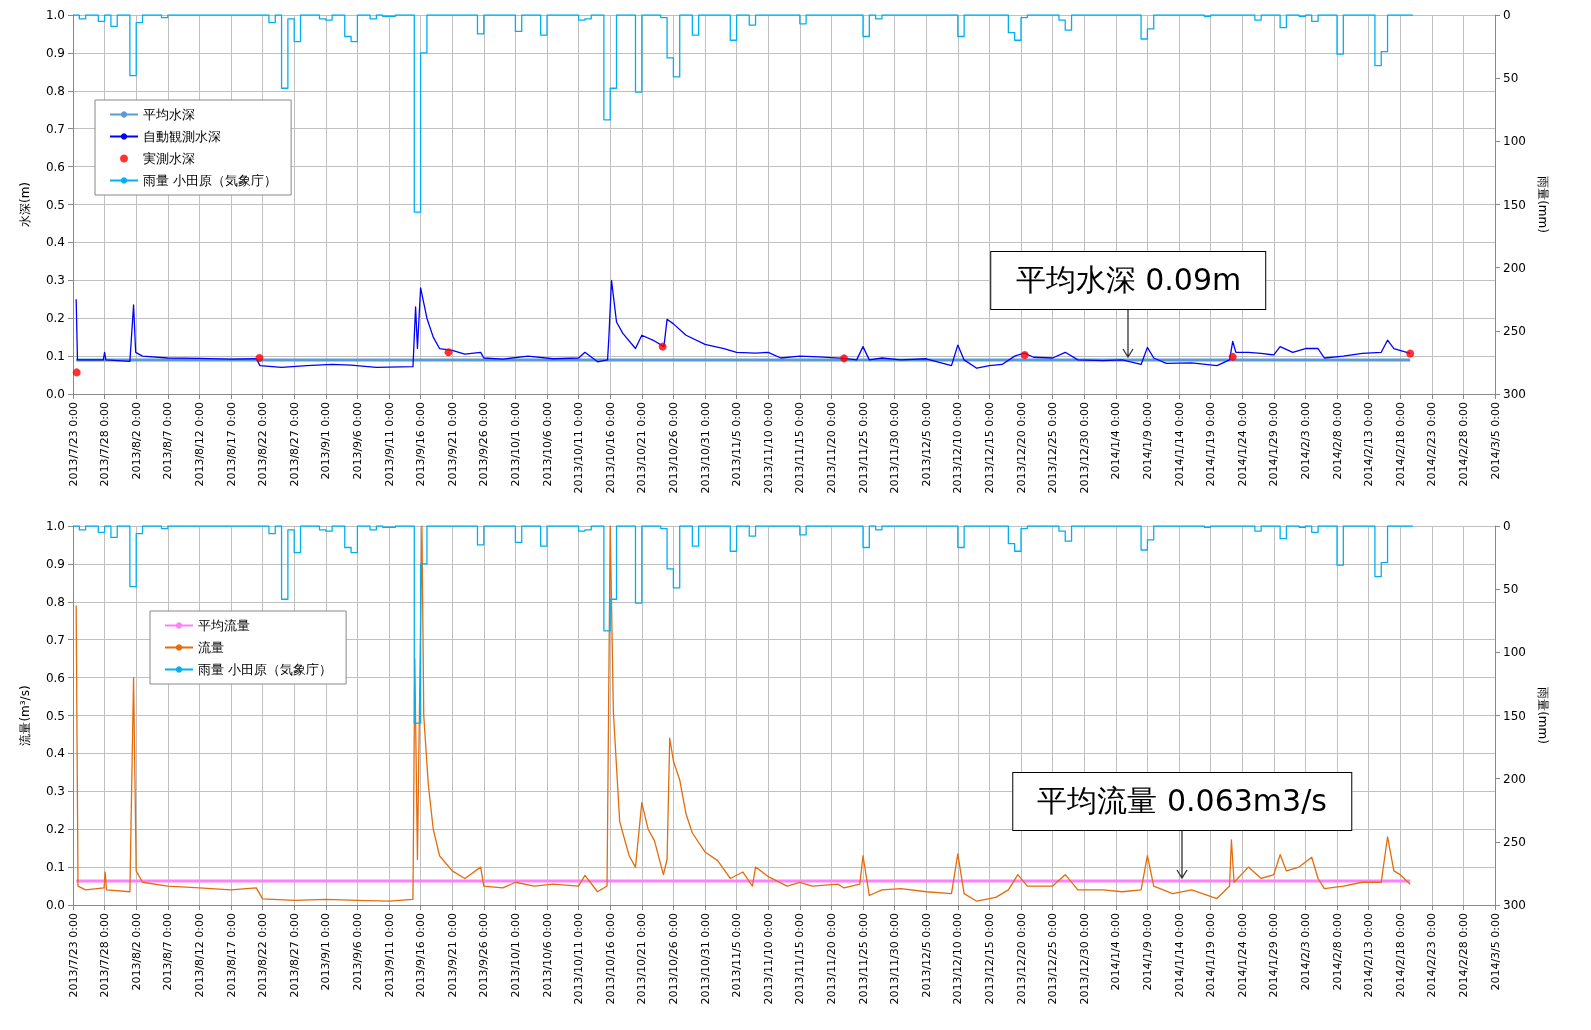 The width and height of the screenshot is (1591, 1030). Describe the element at coordinates (224, 625) in the screenshot. I see `legend-label: 平均流量` at that location.